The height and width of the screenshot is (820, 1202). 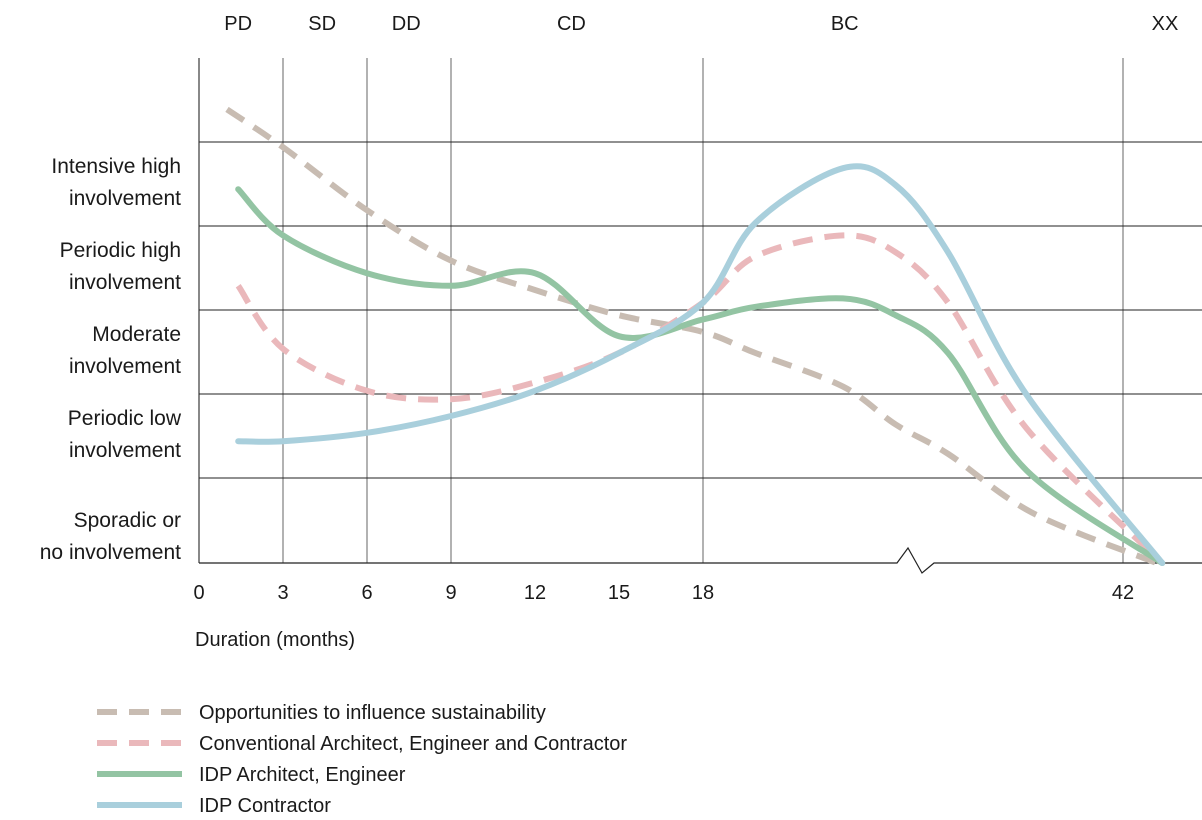 I want to click on x-axis-line-with-break, so click(x=700, y=560).